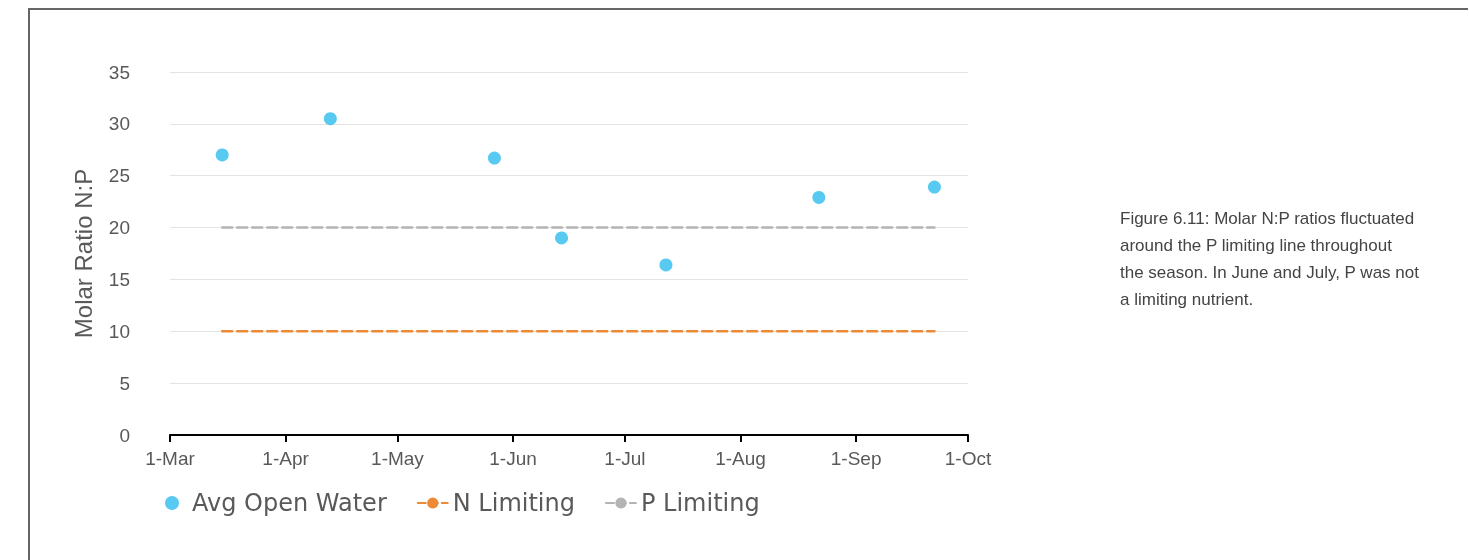 The width and height of the screenshot is (1469, 560). Describe the element at coordinates (856, 458) in the screenshot. I see `x-tick-label: 1-Sep` at that location.